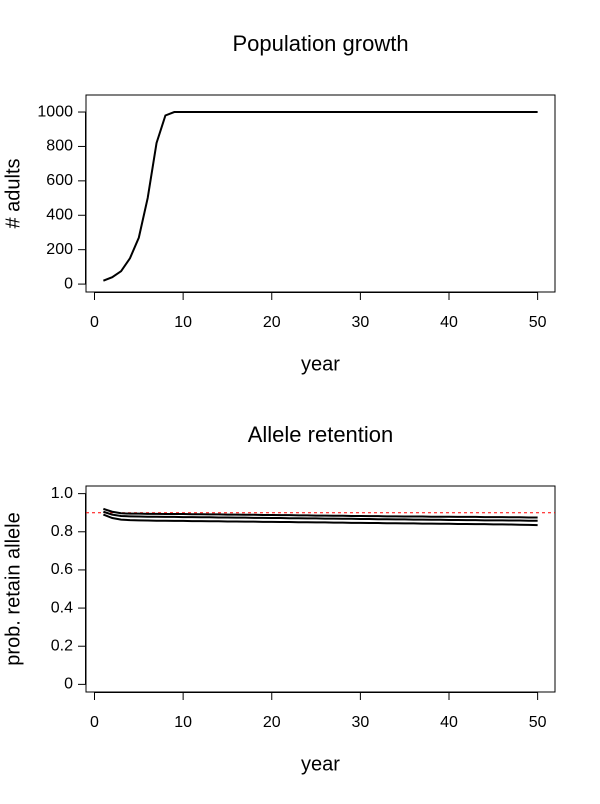 The image size is (600, 804). Describe the element at coordinates (62, 569) in the screenshot. I see `y-tick-label: 0.6` at that location.